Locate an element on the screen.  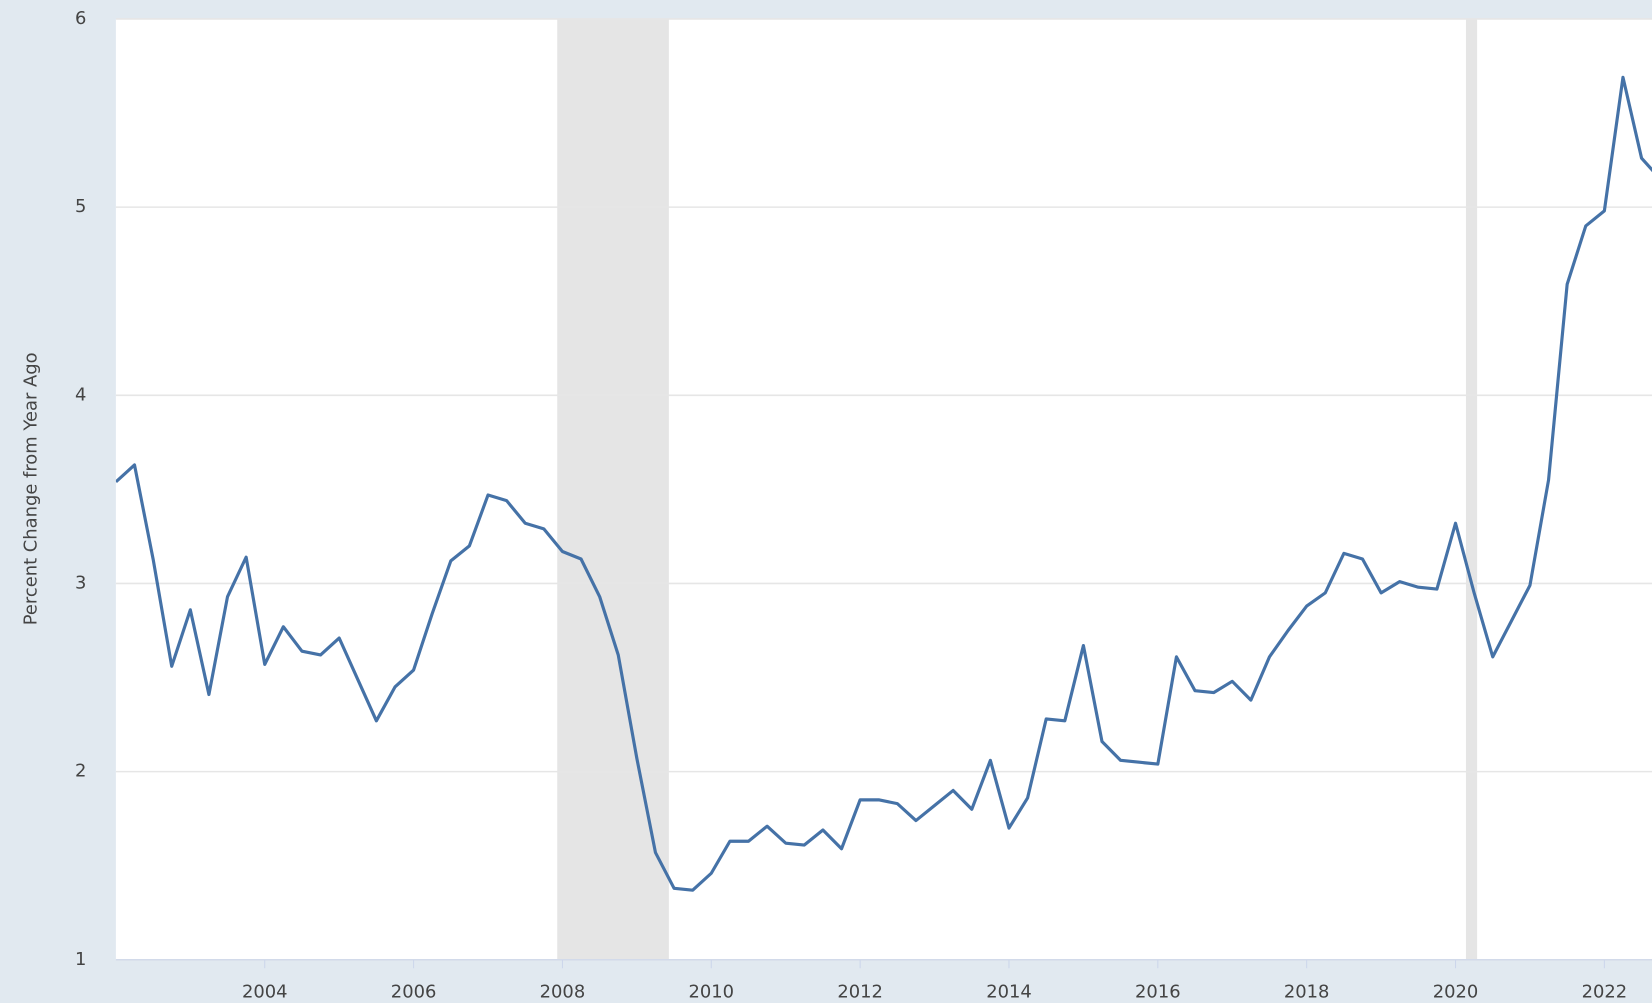
x-tick-label: 2012 is located at coordinates (860, 991).